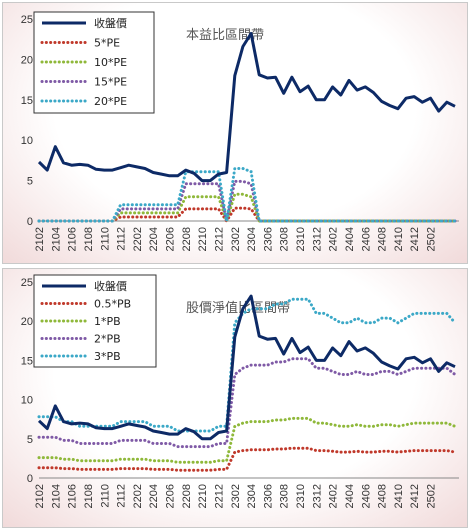 Image resolution: width=471 pixels, height=530 pixels. I want to click on legend-label-2: 10*PE, so click(110, 62).